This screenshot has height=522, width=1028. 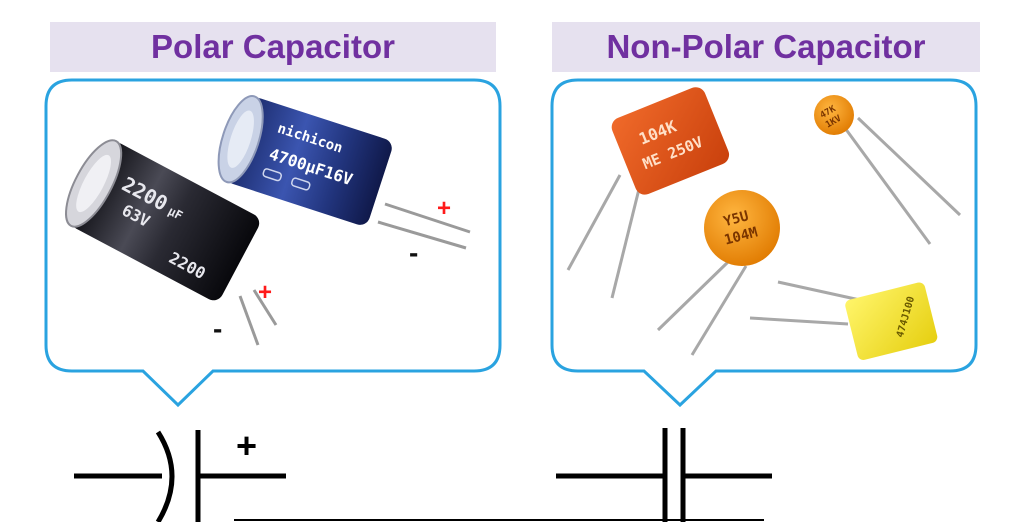 What do you see at coordinates (736, 219) in the screenshot?
I see `ceramic-code-text: Y5U` at bounding box center [736, 219].